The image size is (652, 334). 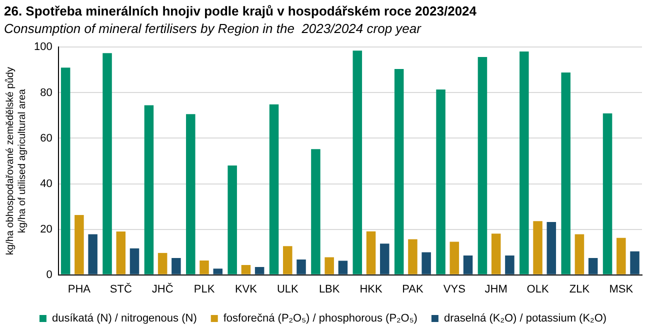 I want to click on y-tick-label: 20, so click(x=46, y=229).